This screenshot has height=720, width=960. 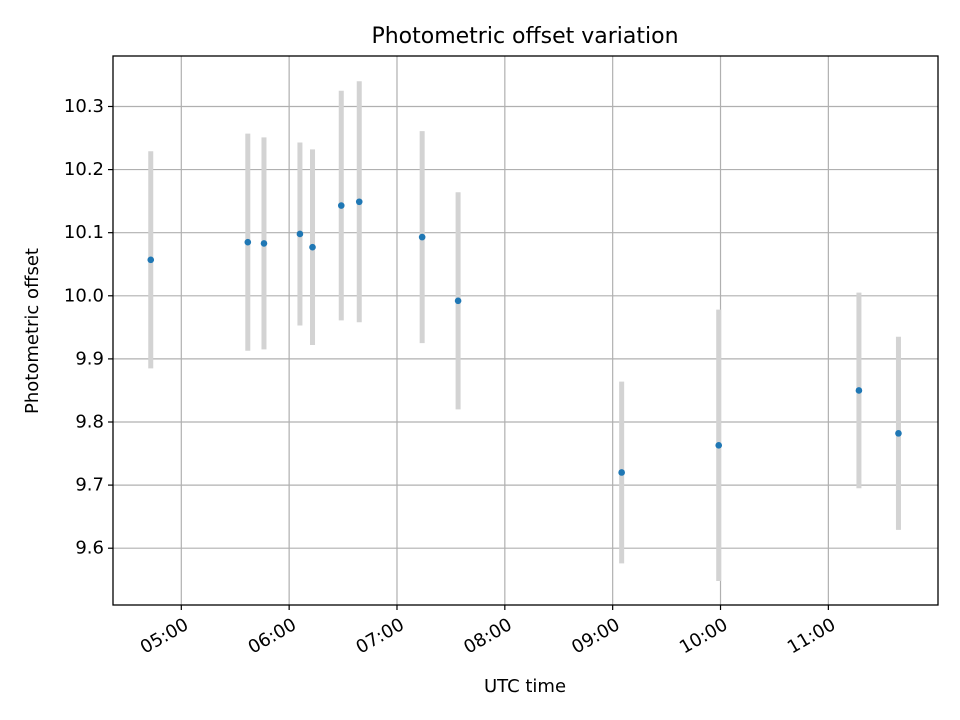 What do you see at coordinates (524, 36) in the screenshot?
I see `chart-title: Photometric offset variation` at bounding box center [524, 36].